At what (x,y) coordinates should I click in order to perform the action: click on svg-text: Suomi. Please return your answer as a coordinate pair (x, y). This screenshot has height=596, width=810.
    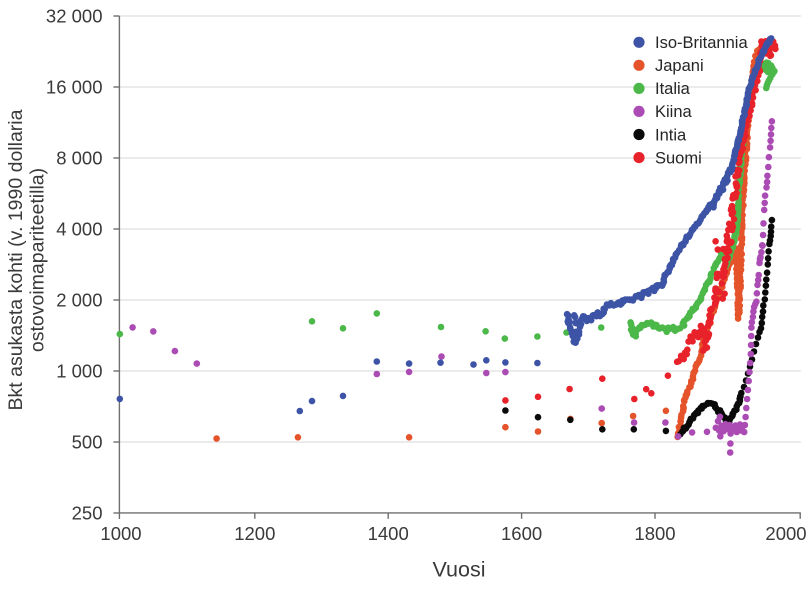
    Looking at the image, I should click on (678, 158).